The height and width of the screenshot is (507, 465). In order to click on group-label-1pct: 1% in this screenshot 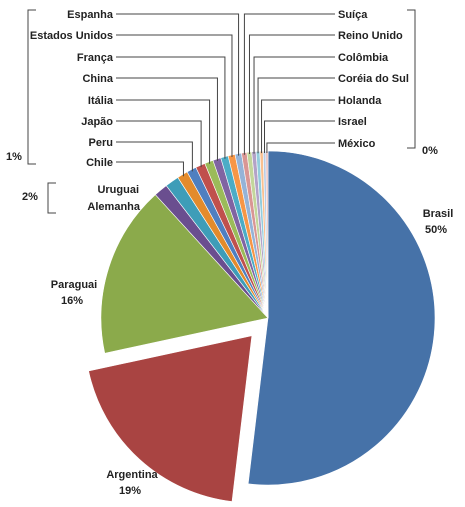, I will do `click(14, 157)`.